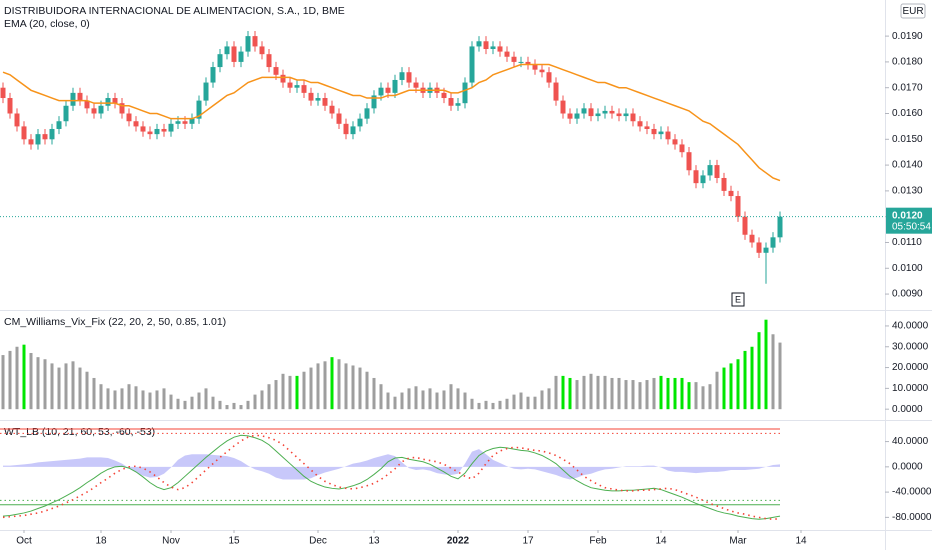  Describe the element at coordinates (907, 466) in the screenshot. I see `y-tick-label: 0.0000` at that location.